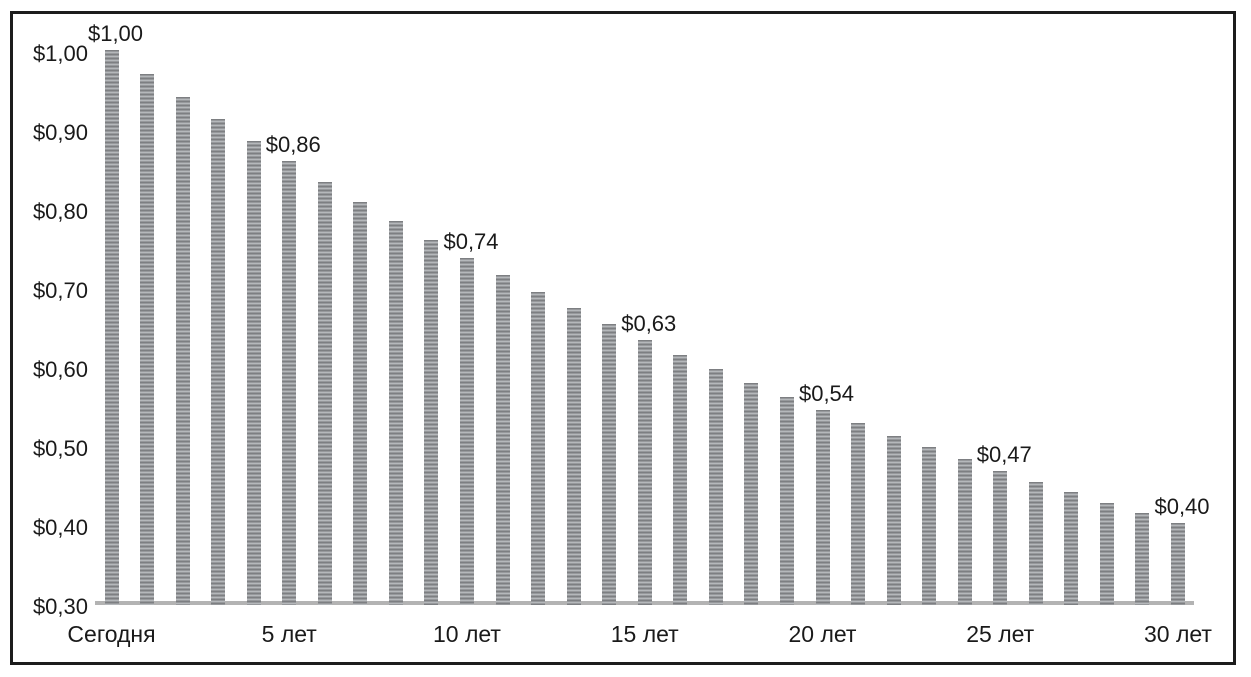 The width and height of the screenshot is (1251, 677). Describe the element at coordinates (826, 394) in the screenshot. I see `bar-value-label: $0,54` at that location.